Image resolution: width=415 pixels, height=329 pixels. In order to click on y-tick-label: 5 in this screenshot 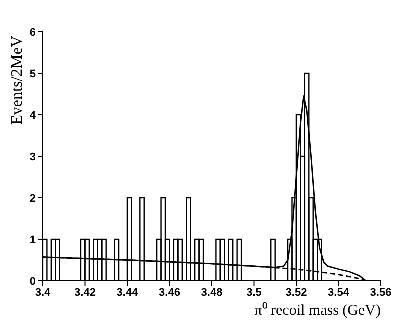, I will do `click(33, 74)`.